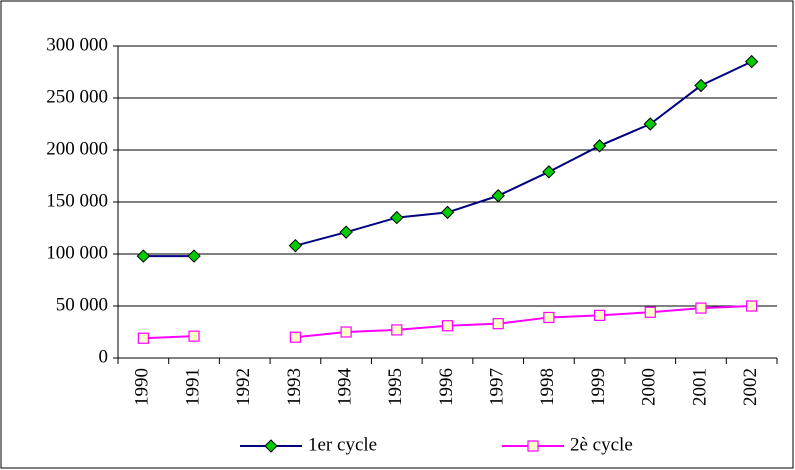  What do you see at coordinates (446, 387) in the screenshot?
I see `x-tick-label: 1996` at bounding box center [446, 387].